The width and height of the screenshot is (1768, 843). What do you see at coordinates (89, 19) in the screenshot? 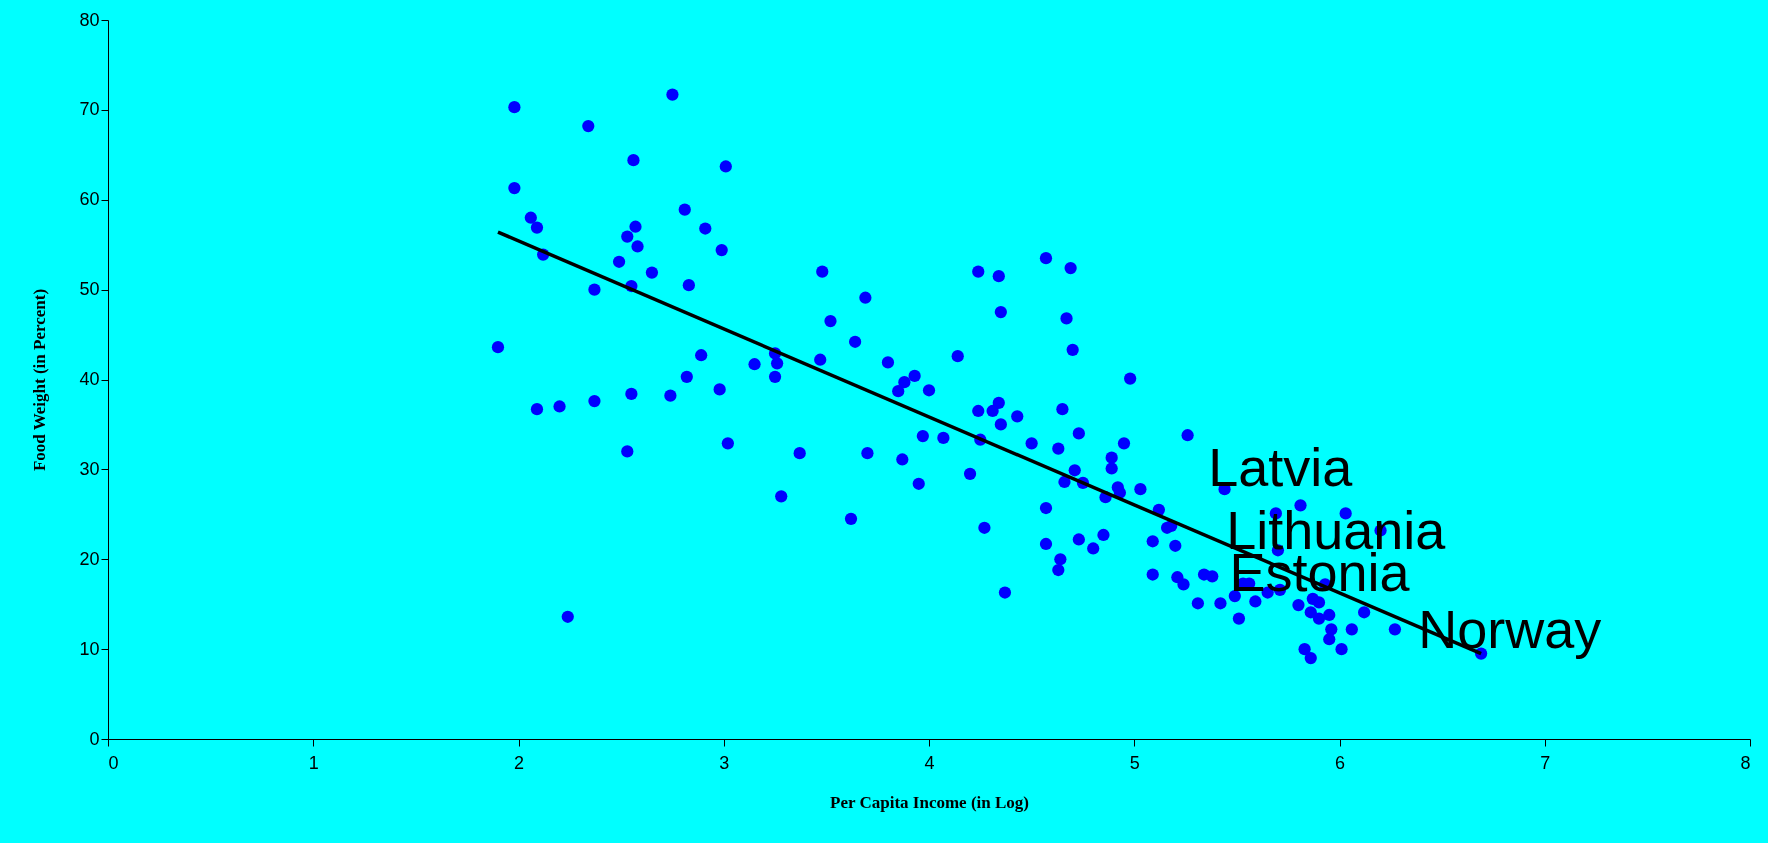
I see `y-tick-label: 80` at bounding box center [89, 19].